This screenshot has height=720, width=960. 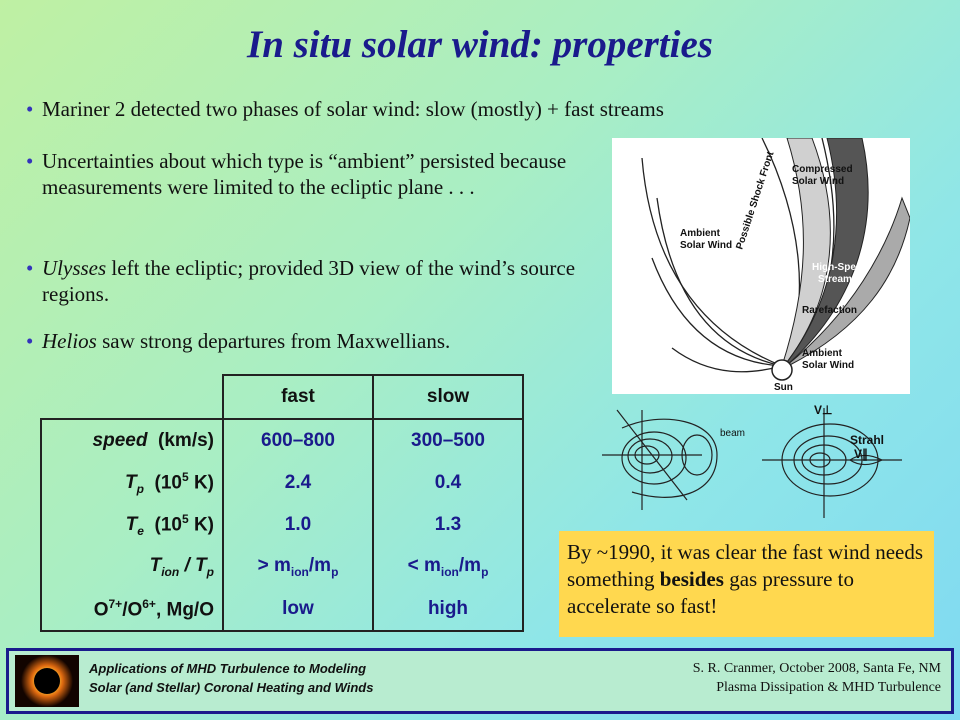 I want to click on label-shock-front: Possible Shock Front, so click(x=755, y=200).